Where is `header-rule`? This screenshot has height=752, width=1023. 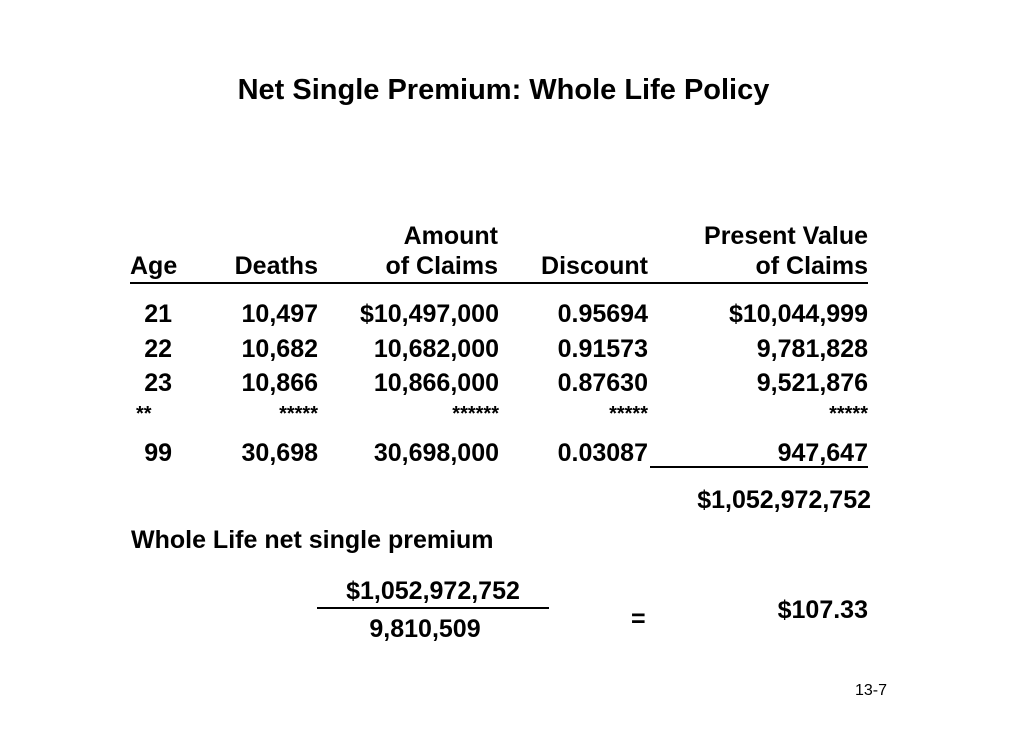 header-rule is located at coordinates (499, 283).